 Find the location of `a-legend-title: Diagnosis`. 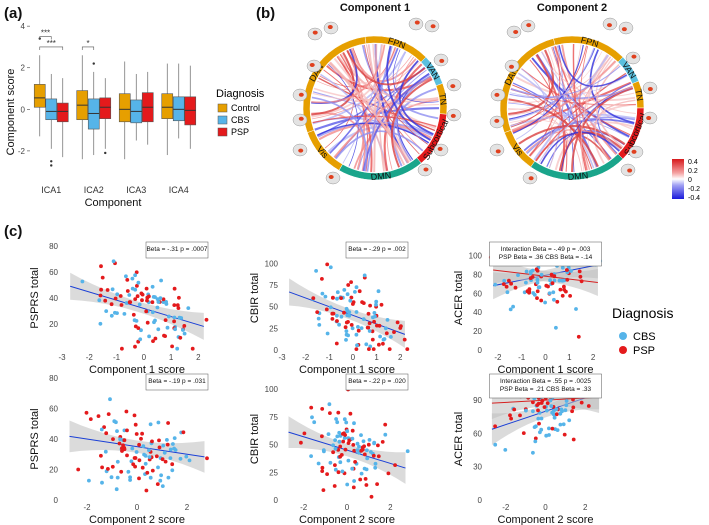

a-legend-title: Diagnosis is located at coordinates (240, 94).